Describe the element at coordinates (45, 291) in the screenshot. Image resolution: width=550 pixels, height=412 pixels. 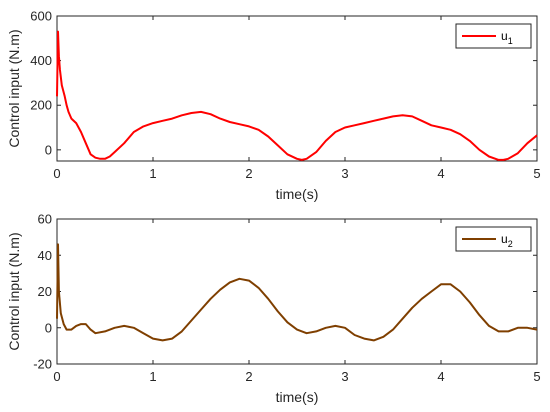
I see `y-tick-label: 20` at that location.